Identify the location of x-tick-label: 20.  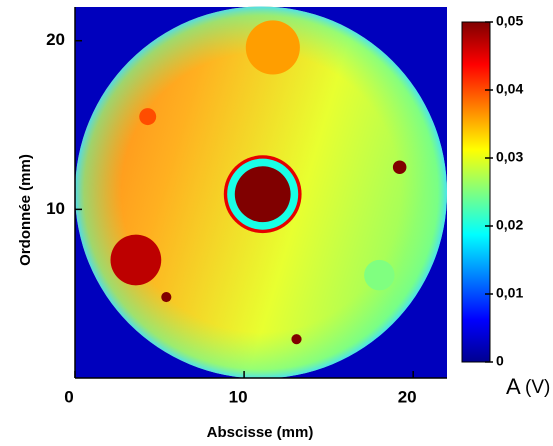
(407, 396).